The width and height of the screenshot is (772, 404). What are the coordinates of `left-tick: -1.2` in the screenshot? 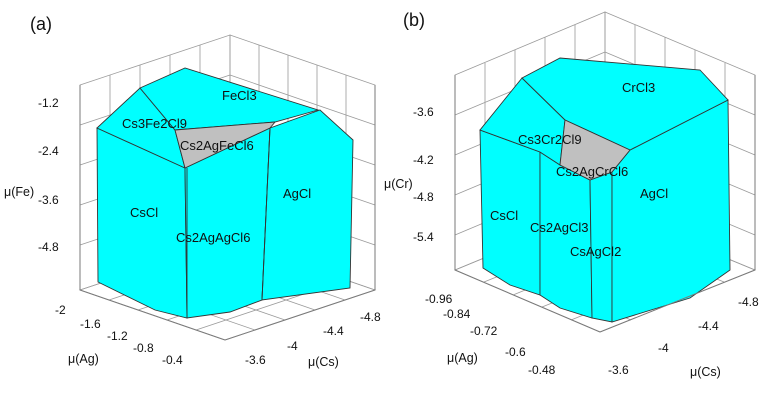 It's located at (117, 336).